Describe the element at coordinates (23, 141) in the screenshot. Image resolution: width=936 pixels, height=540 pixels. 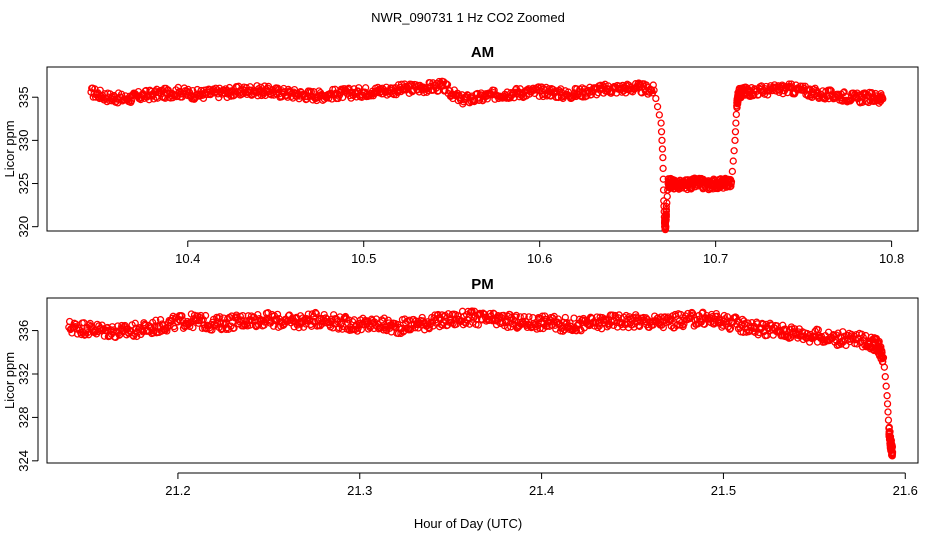
I see `y-tick-label: 330` at that location.